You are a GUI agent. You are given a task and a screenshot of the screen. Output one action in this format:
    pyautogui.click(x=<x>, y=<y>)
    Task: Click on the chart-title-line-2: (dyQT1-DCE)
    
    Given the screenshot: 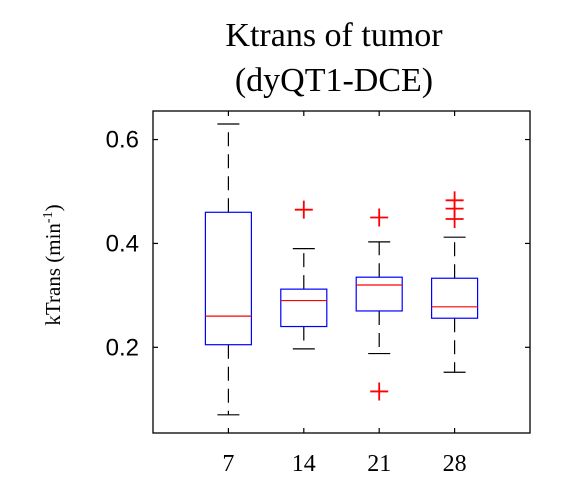 What is the action you would take?
    pyautogui.click(x=334, y=80)
    